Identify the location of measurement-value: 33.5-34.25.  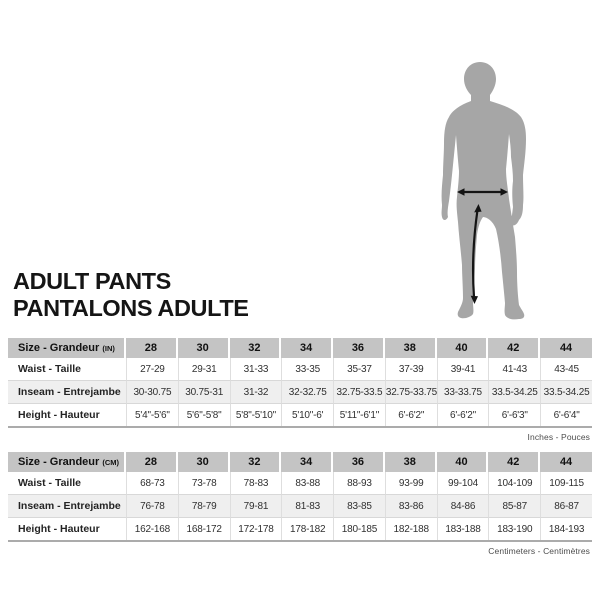
(514, 391).